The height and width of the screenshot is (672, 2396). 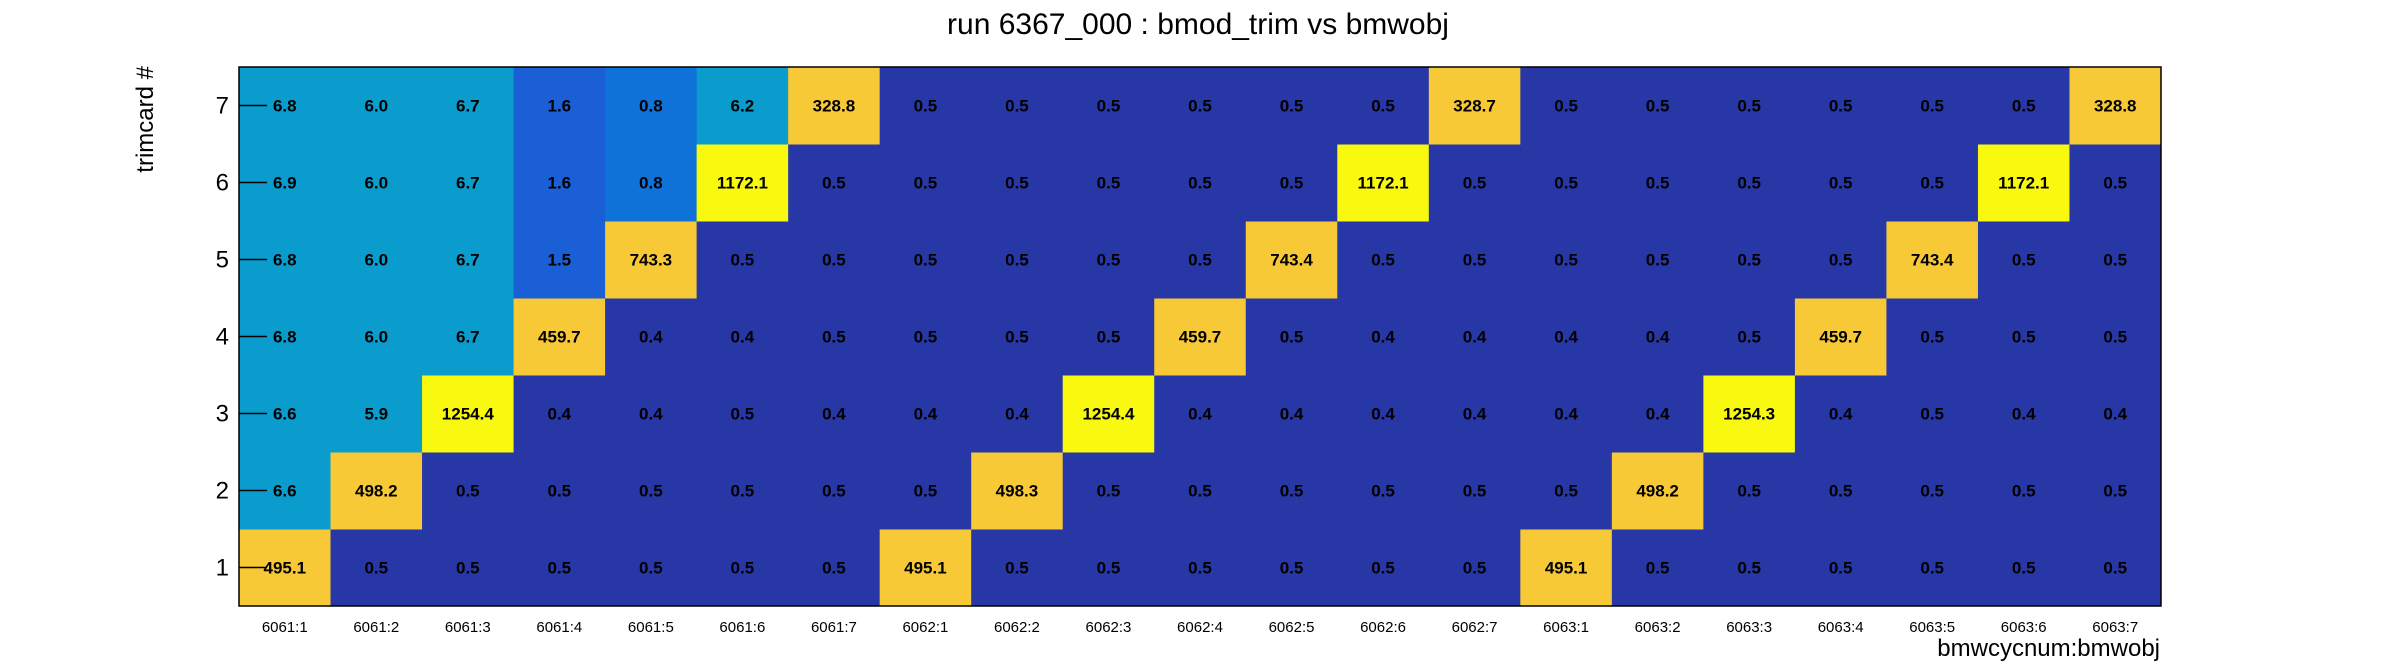 I want to click on cell-value-label: 1172.1, so click(x=742, y=183).